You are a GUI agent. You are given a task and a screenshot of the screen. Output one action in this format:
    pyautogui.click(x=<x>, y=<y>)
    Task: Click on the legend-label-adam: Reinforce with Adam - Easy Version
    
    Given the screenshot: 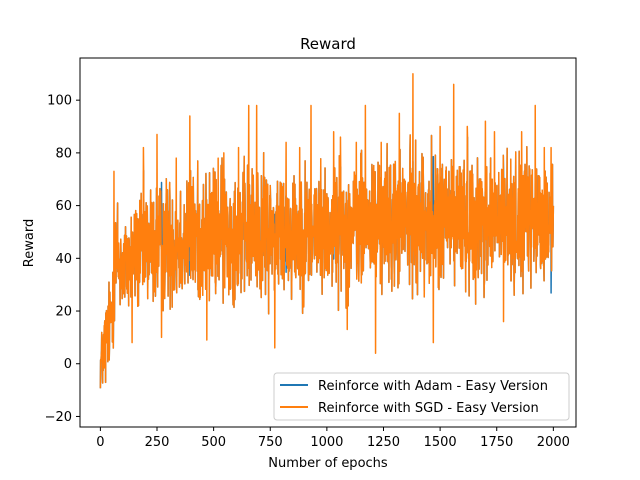 What is the action you would take?
    pyautogui.click(x=433, y=386)
    